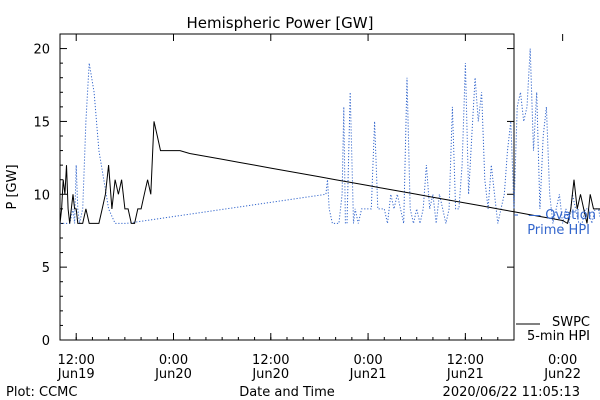 This screenshot has width=600, height=400. Describe the element at coordinates (41, 122) in the screenshot. I see `y-tick-label: 15` at that location.